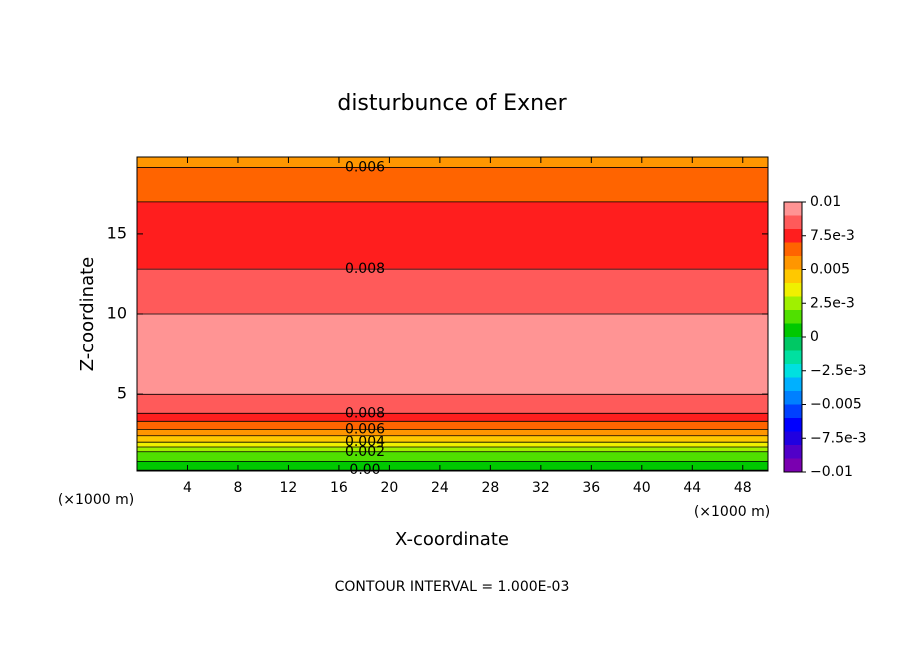 The image size is (904, 654). I want to click on x-tick-label: 40, so click(642, 488).